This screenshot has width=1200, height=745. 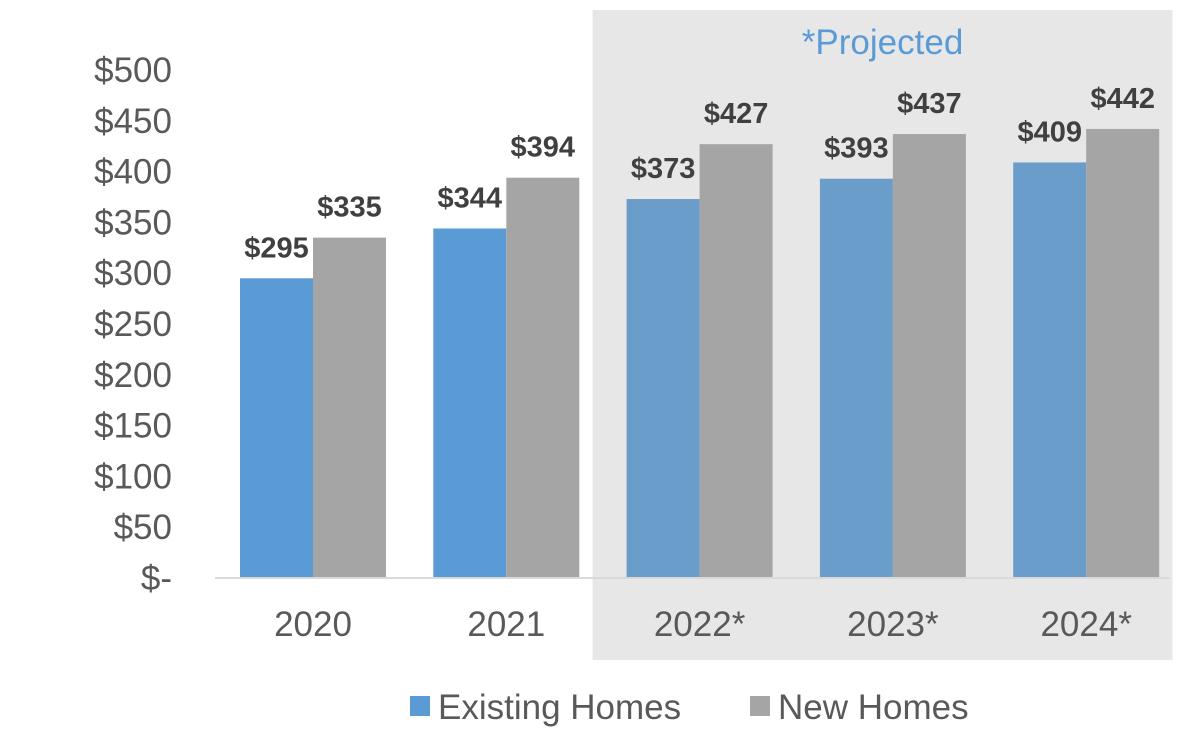 What do you see at coordinates (133, 222) in the screenshot?
I see `y-tick-label: $350` at bounding box center [133, 222].